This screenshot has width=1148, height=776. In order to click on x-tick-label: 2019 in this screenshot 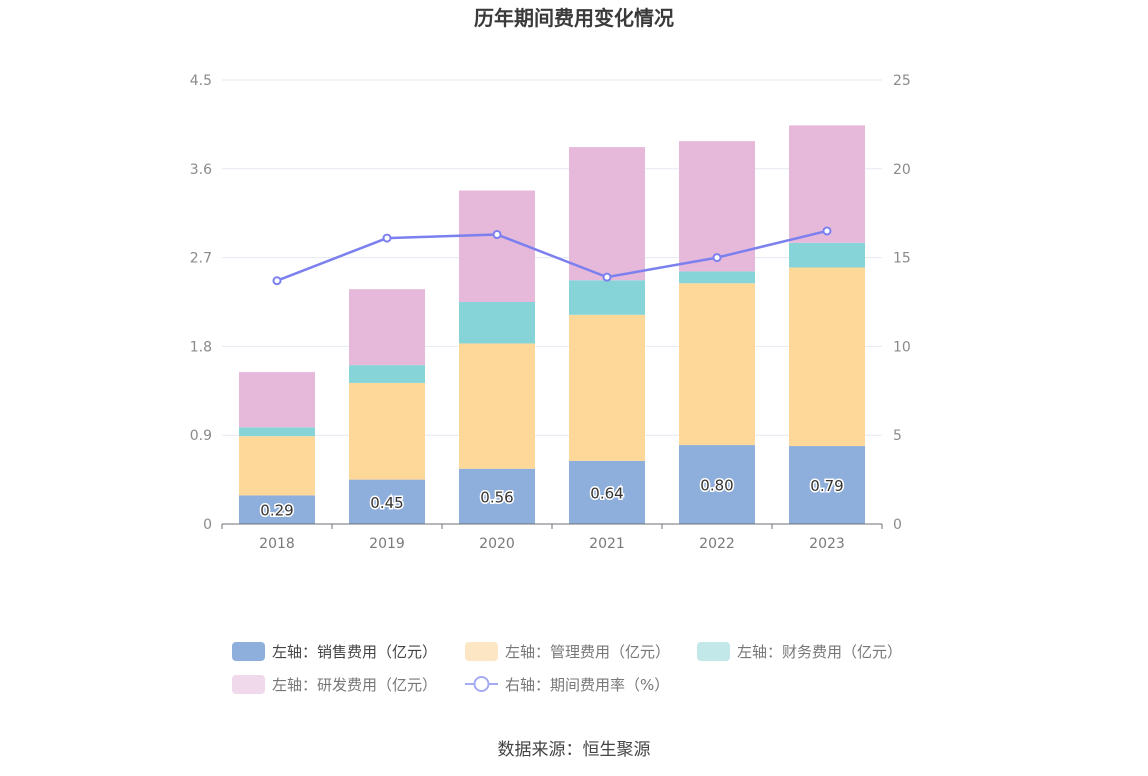, I will do `click(387, 544)`.